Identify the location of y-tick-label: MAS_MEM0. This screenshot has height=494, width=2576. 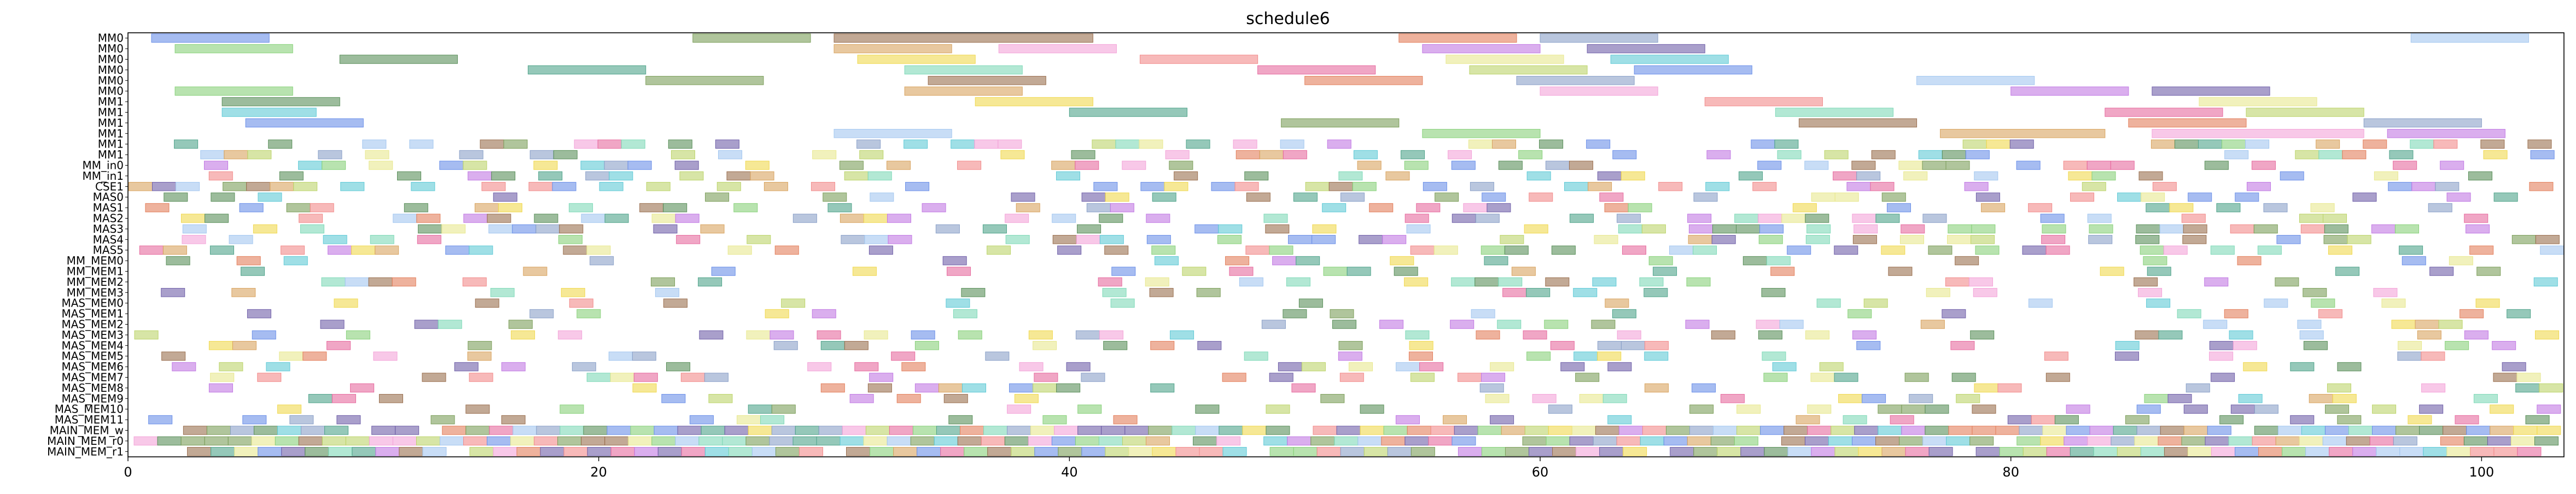
(93, 303).